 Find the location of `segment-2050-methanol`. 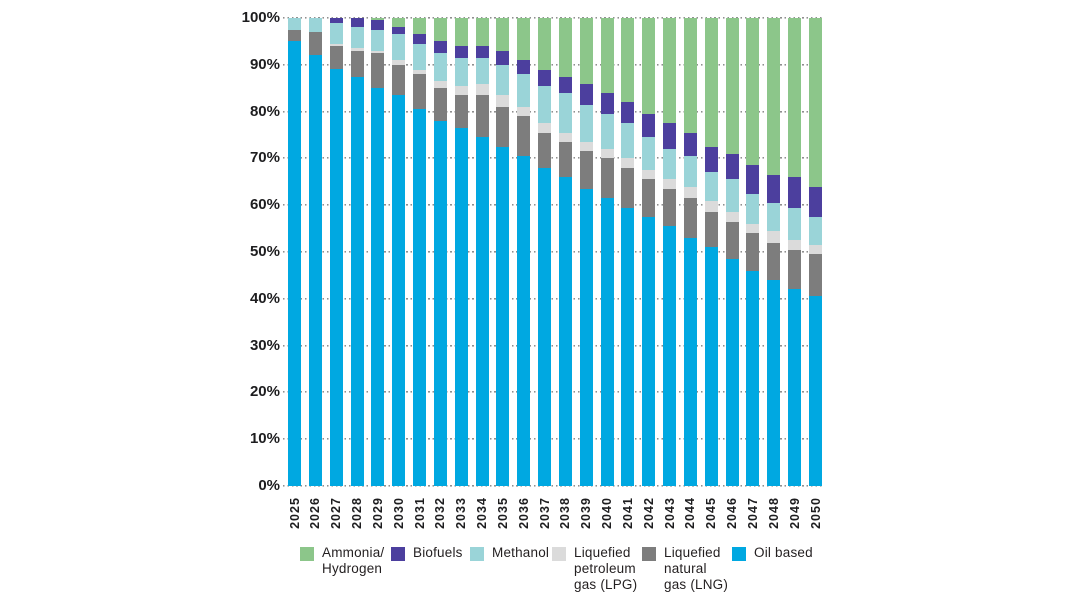

segment-2050-methanol is located at coordinates (815, 230).